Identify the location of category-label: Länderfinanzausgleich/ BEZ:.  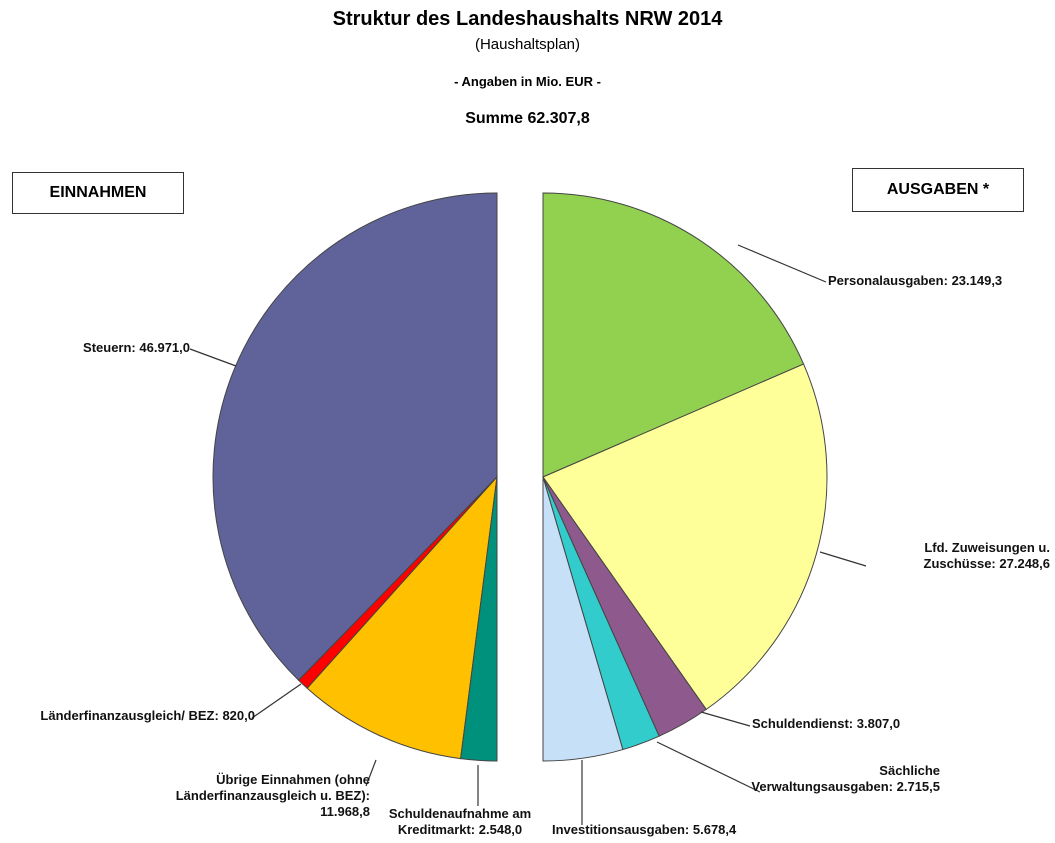
(129, 715).